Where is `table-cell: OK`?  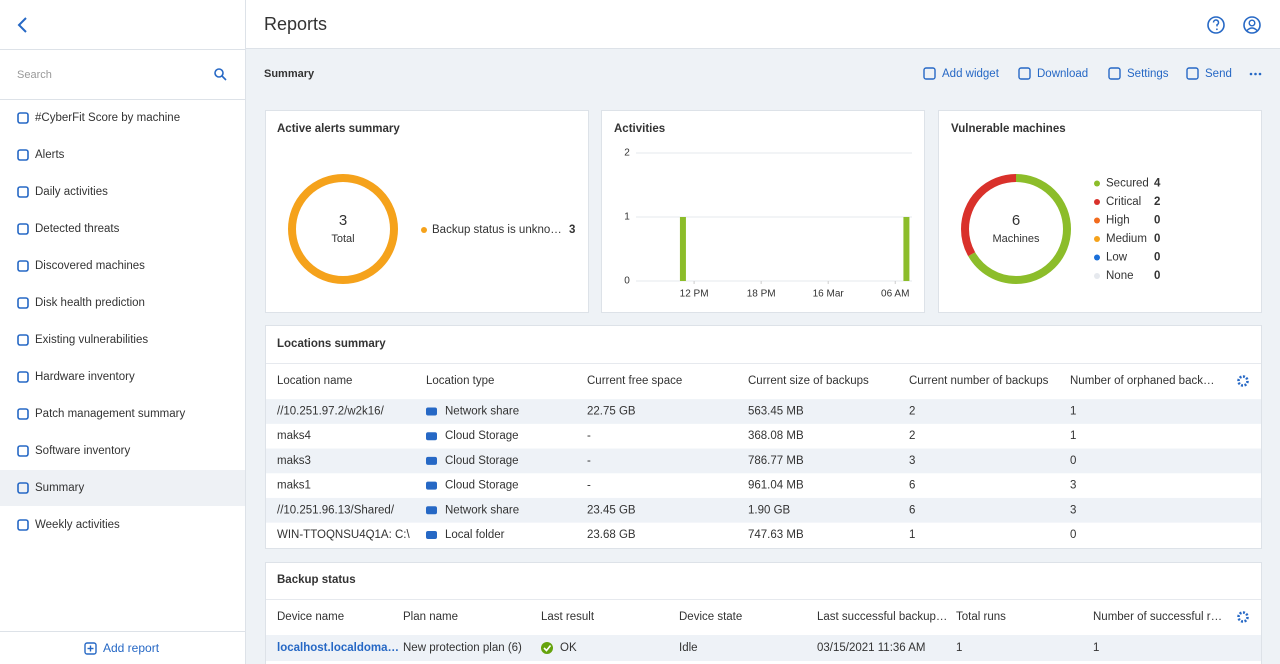
table-cell: OK is located at coordinates (568, 648).